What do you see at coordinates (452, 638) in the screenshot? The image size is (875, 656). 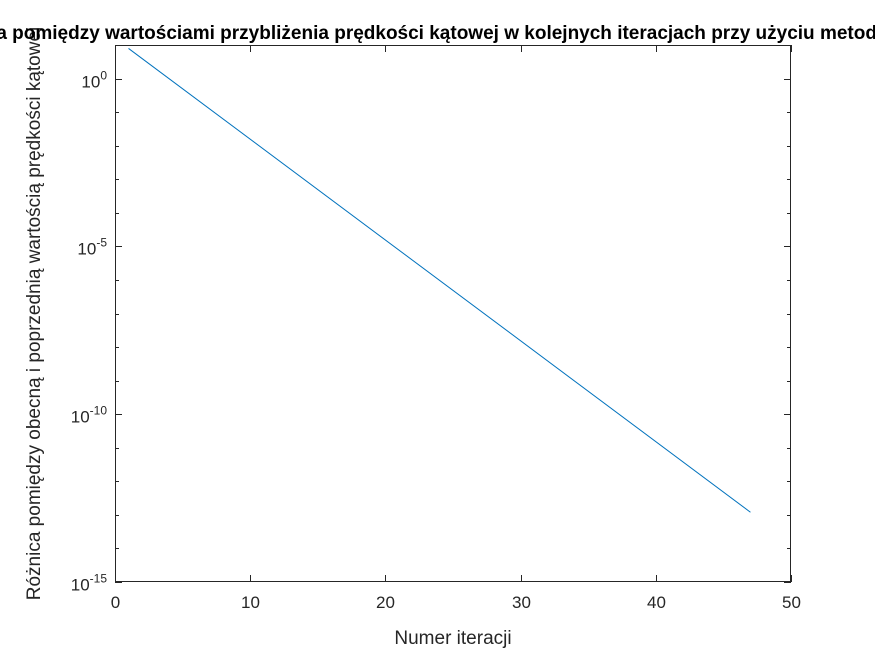 I see `x-axis-label: Numer iteracji` at bounding box center [452, 638].